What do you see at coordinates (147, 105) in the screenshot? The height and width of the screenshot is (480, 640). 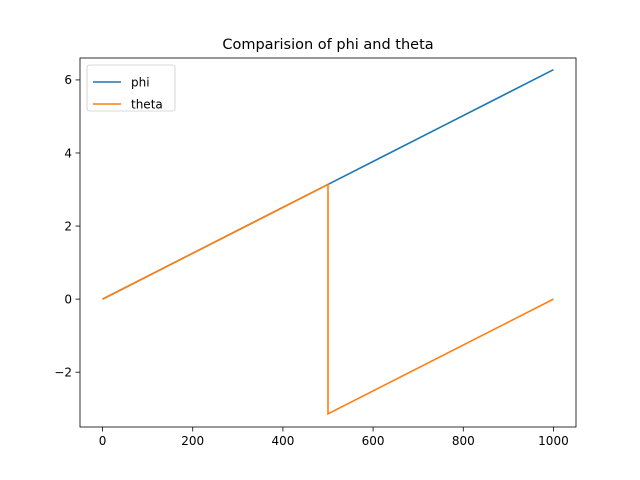 I see `legend-label-theta: theta` at bounding box center [147, 105].